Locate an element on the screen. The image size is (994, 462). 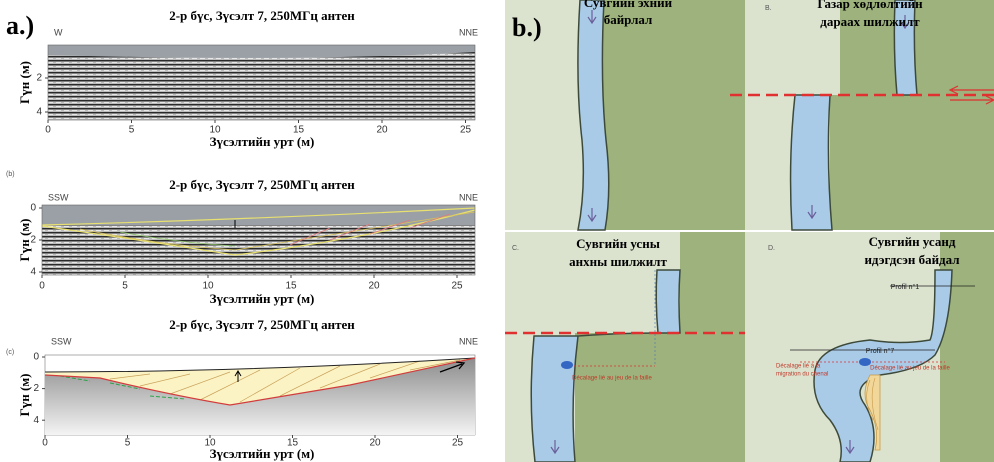
diagram-title: байрлал is located at coordinates (628, 19).